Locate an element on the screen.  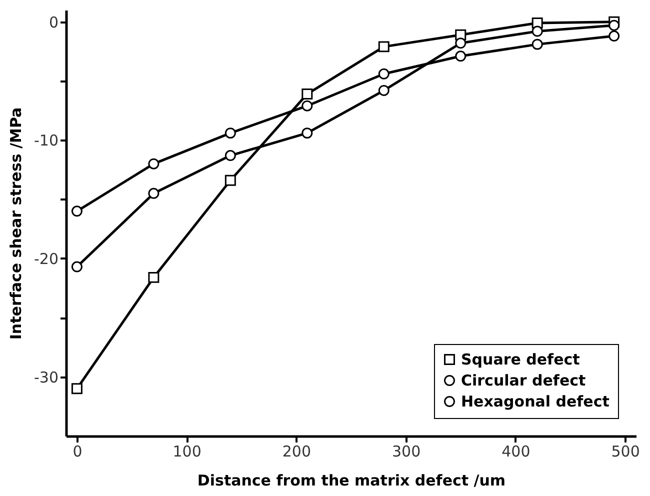
legend-label: Hexagonal defect is located at coordinates (535, 401).